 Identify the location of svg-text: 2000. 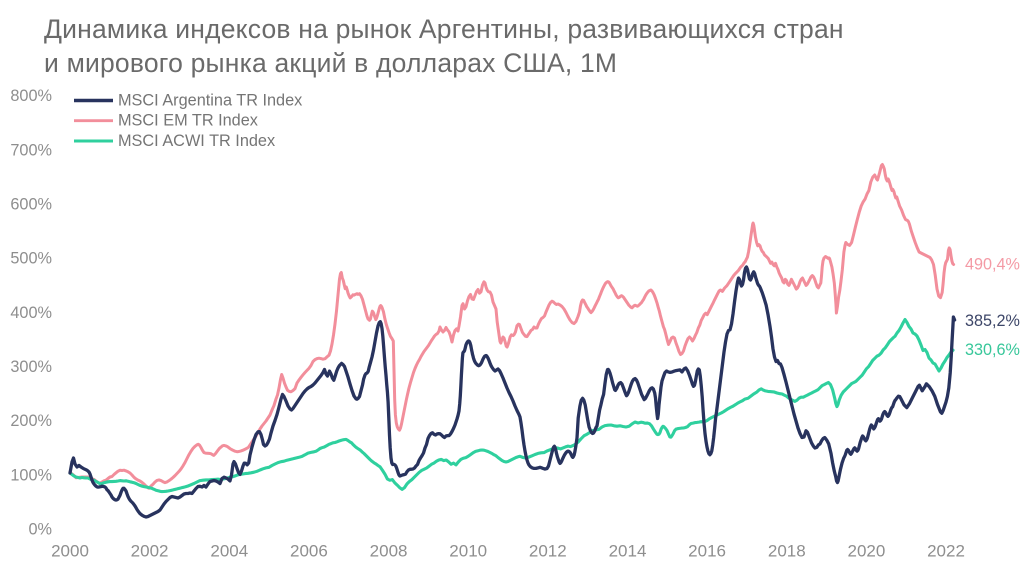
(70, 551).